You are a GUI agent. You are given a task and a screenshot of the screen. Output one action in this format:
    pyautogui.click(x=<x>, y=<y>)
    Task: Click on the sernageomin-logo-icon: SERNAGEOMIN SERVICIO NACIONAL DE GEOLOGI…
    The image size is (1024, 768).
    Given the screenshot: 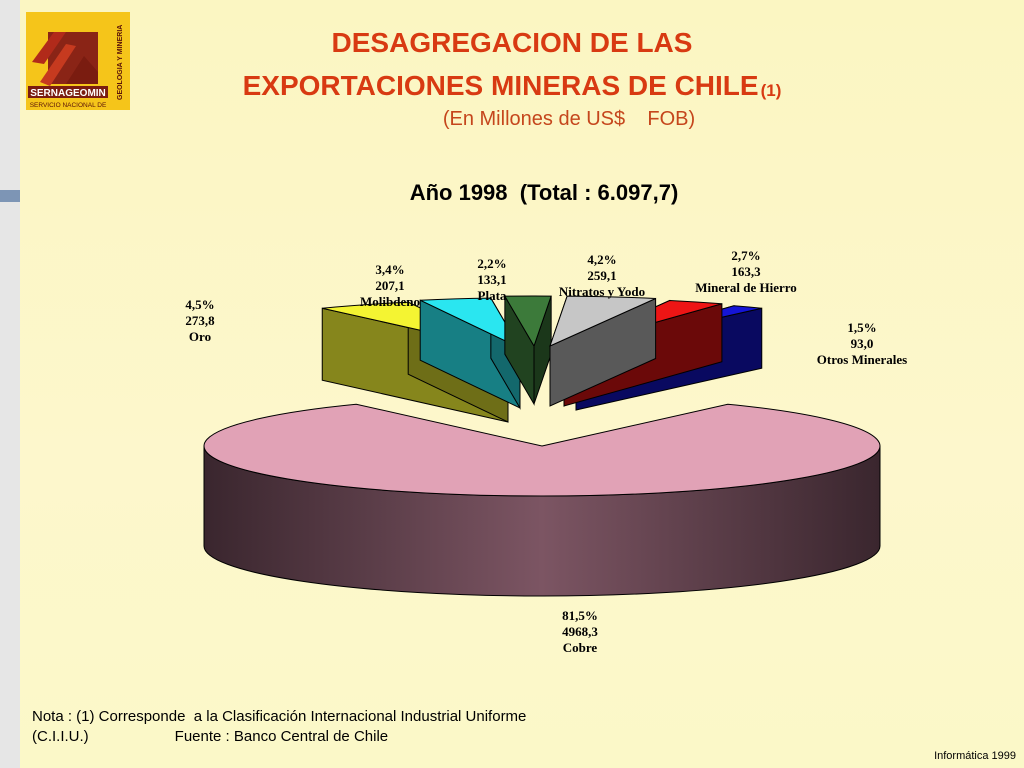 What is the action you would take?
    pyautogui.click(x=78, y=61)
    